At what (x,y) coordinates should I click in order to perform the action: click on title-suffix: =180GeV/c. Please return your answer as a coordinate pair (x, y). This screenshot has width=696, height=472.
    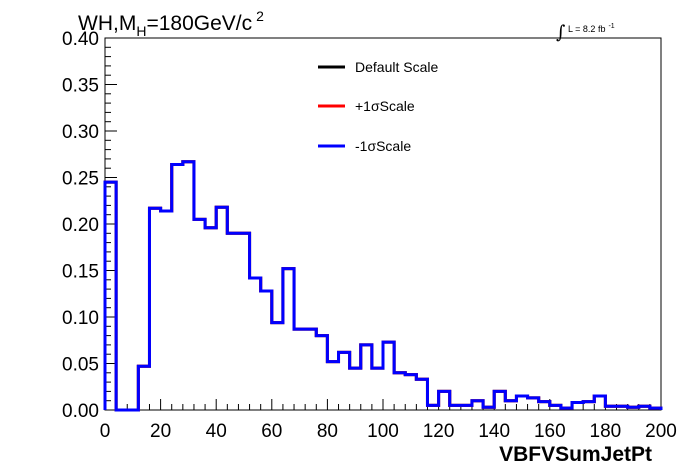
    Looking at the image, I should click on (199, 23).